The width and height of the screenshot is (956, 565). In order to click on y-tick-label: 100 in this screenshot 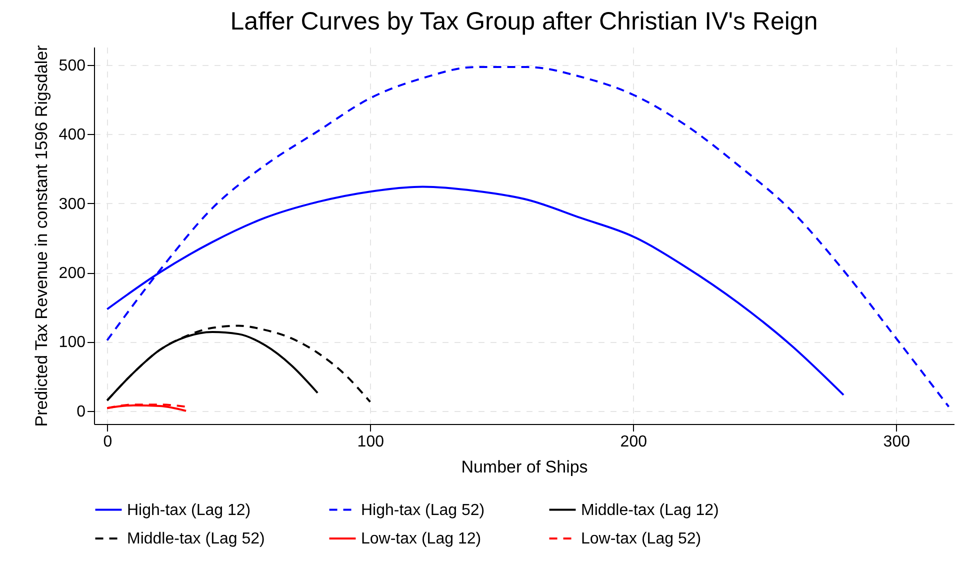, I will do `click(72, 343)`.